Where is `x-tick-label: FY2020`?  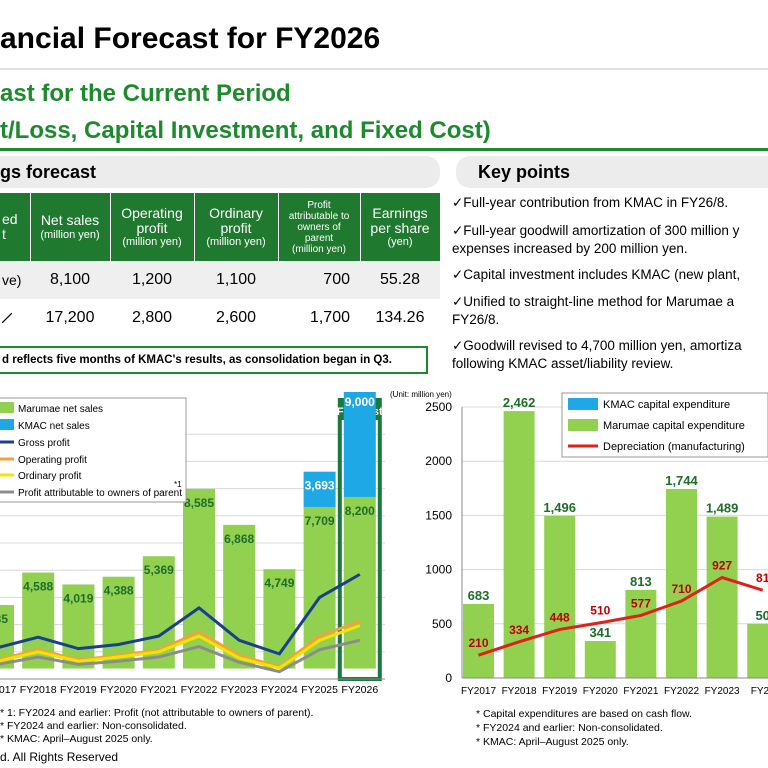 x-tick-label: FY2020 is located at coordinates (600, 691).